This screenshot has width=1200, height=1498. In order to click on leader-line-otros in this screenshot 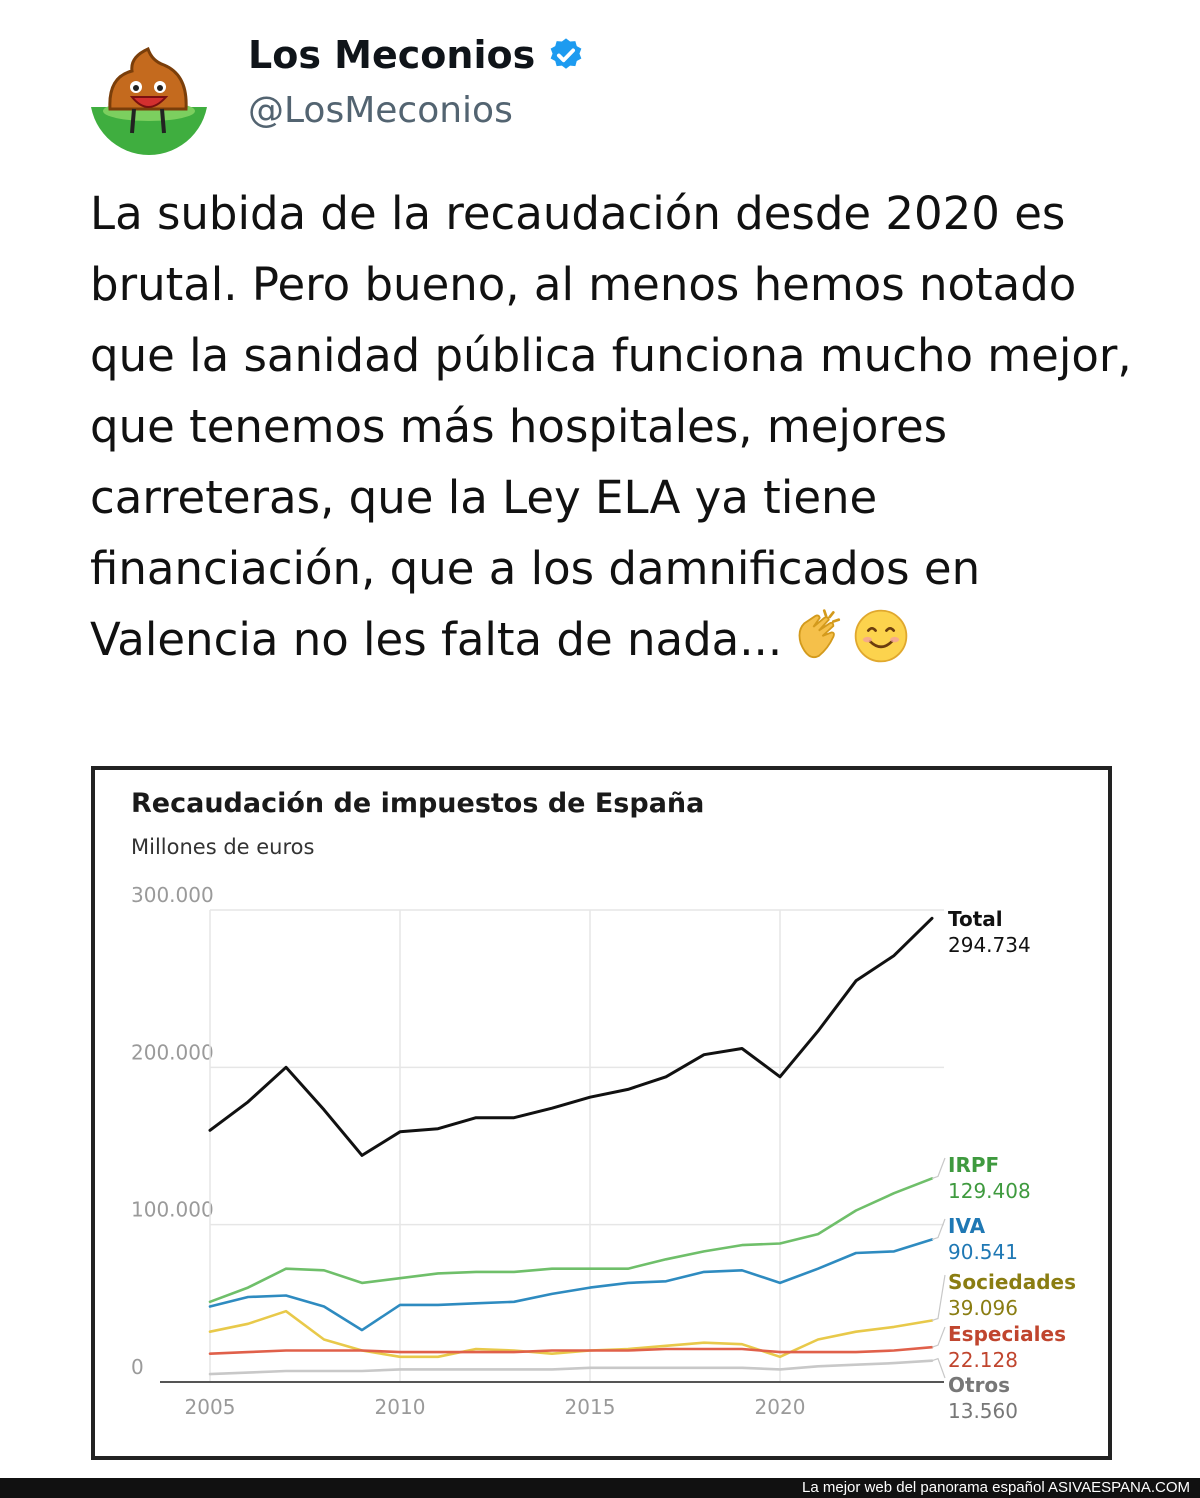, I will do `click(938, 1368)`.